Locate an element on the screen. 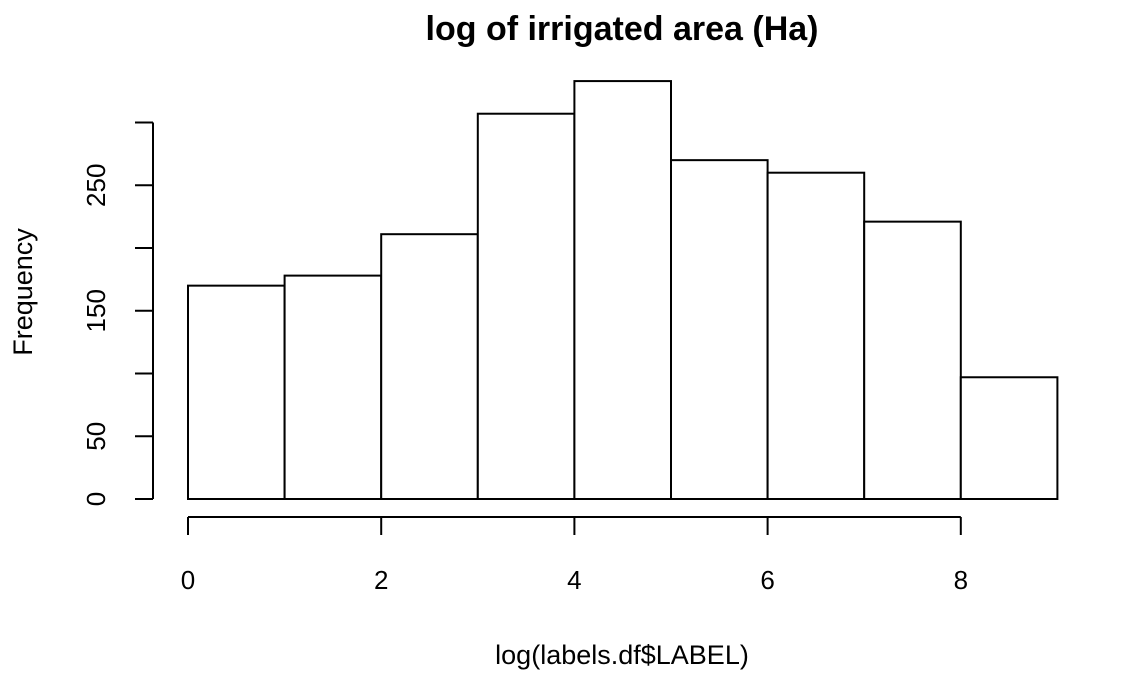  y-axis-label: Frequency is located at coordinates (23, 292).